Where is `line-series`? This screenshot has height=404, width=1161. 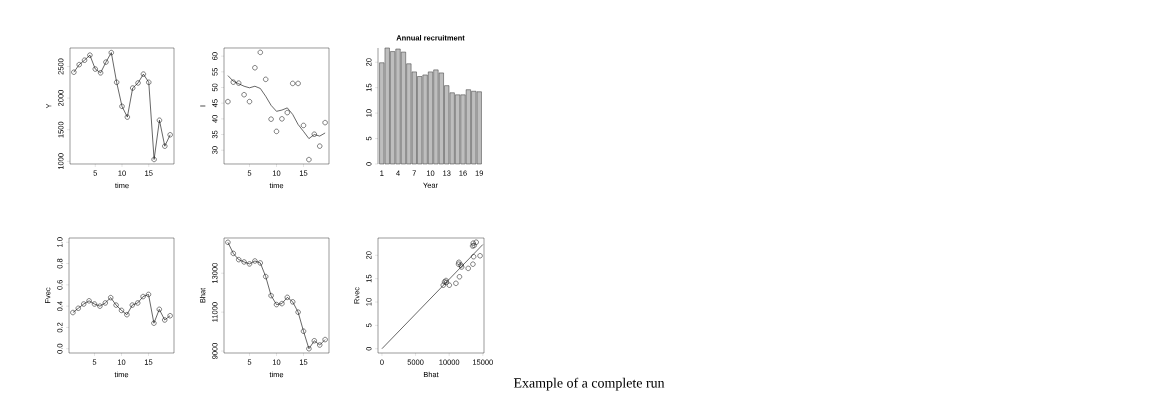
line-series is located at coordinates (276, 107).